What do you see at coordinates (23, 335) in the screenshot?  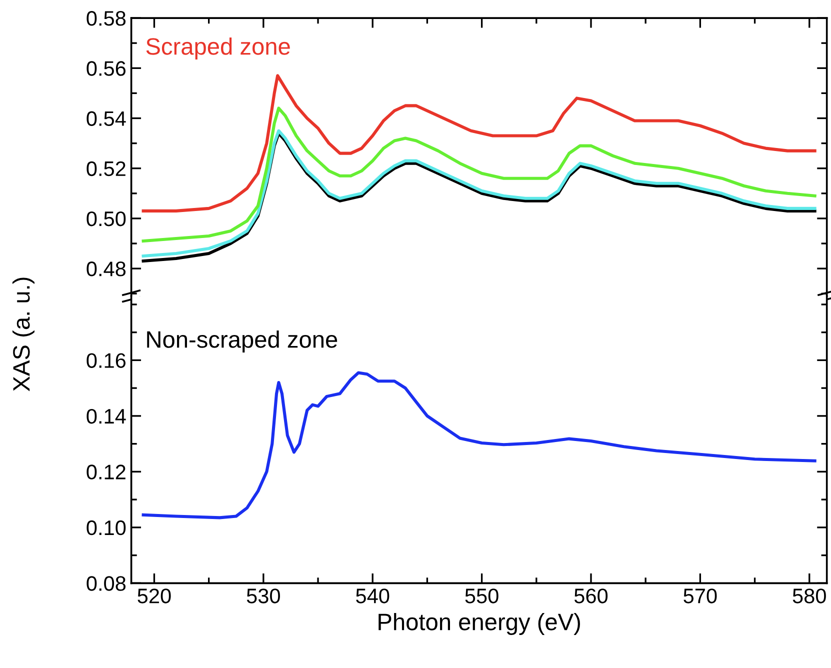 I see `y-axis-title: XAS (a. u.)` at bounding box center [23, 335].